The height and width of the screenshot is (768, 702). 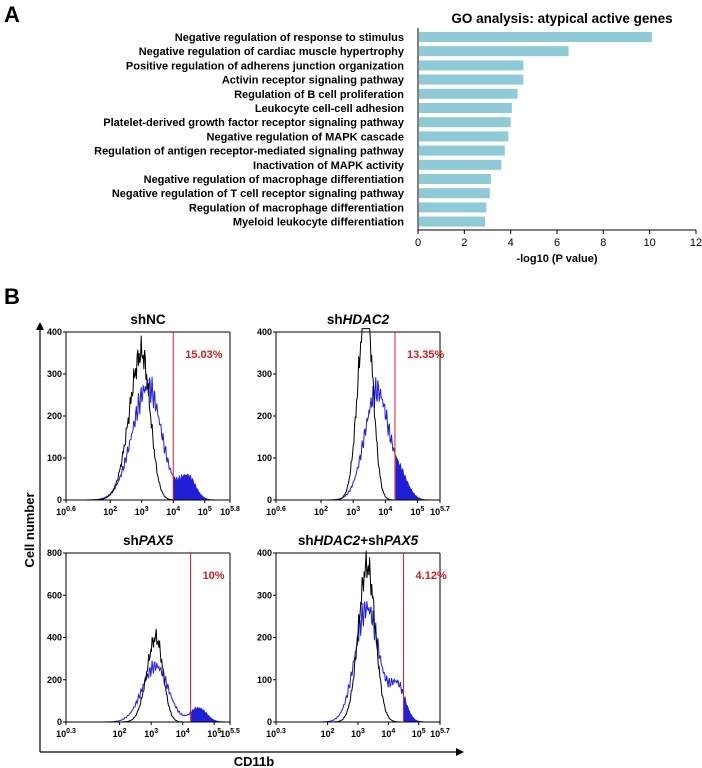 I want to click on gate-percent-label: 10%, so click(x=214, y=576).